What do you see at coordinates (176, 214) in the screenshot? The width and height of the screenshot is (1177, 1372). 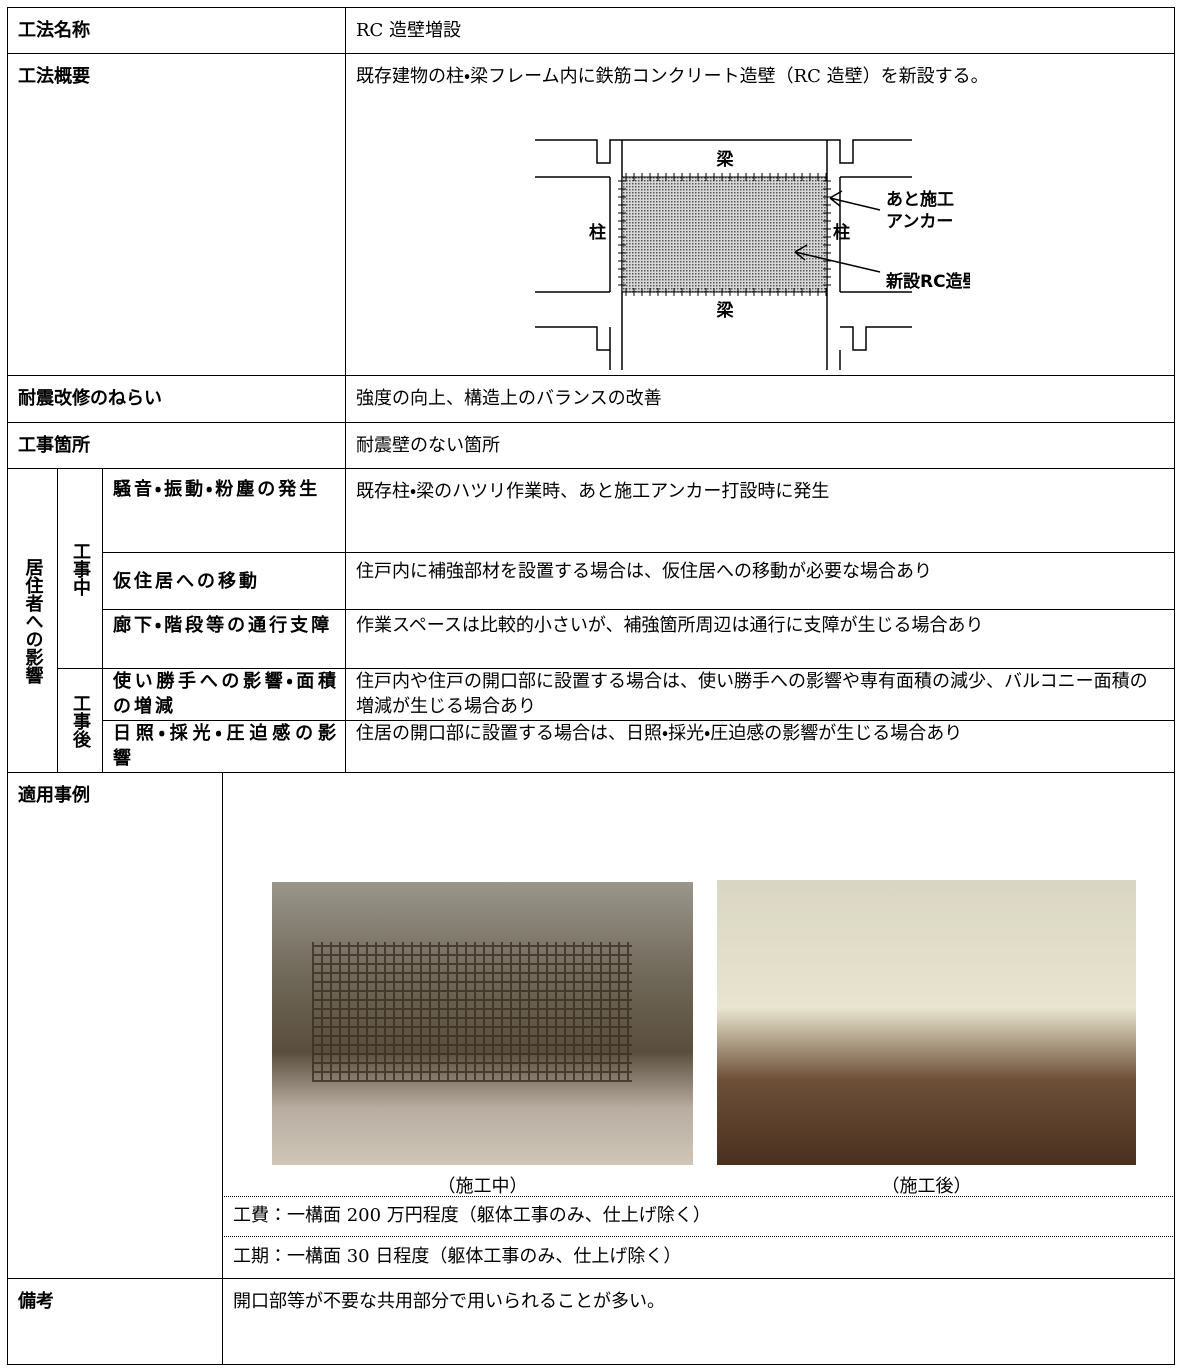 I see `label-cell: 工法概要` at bounding box center [176, 214].